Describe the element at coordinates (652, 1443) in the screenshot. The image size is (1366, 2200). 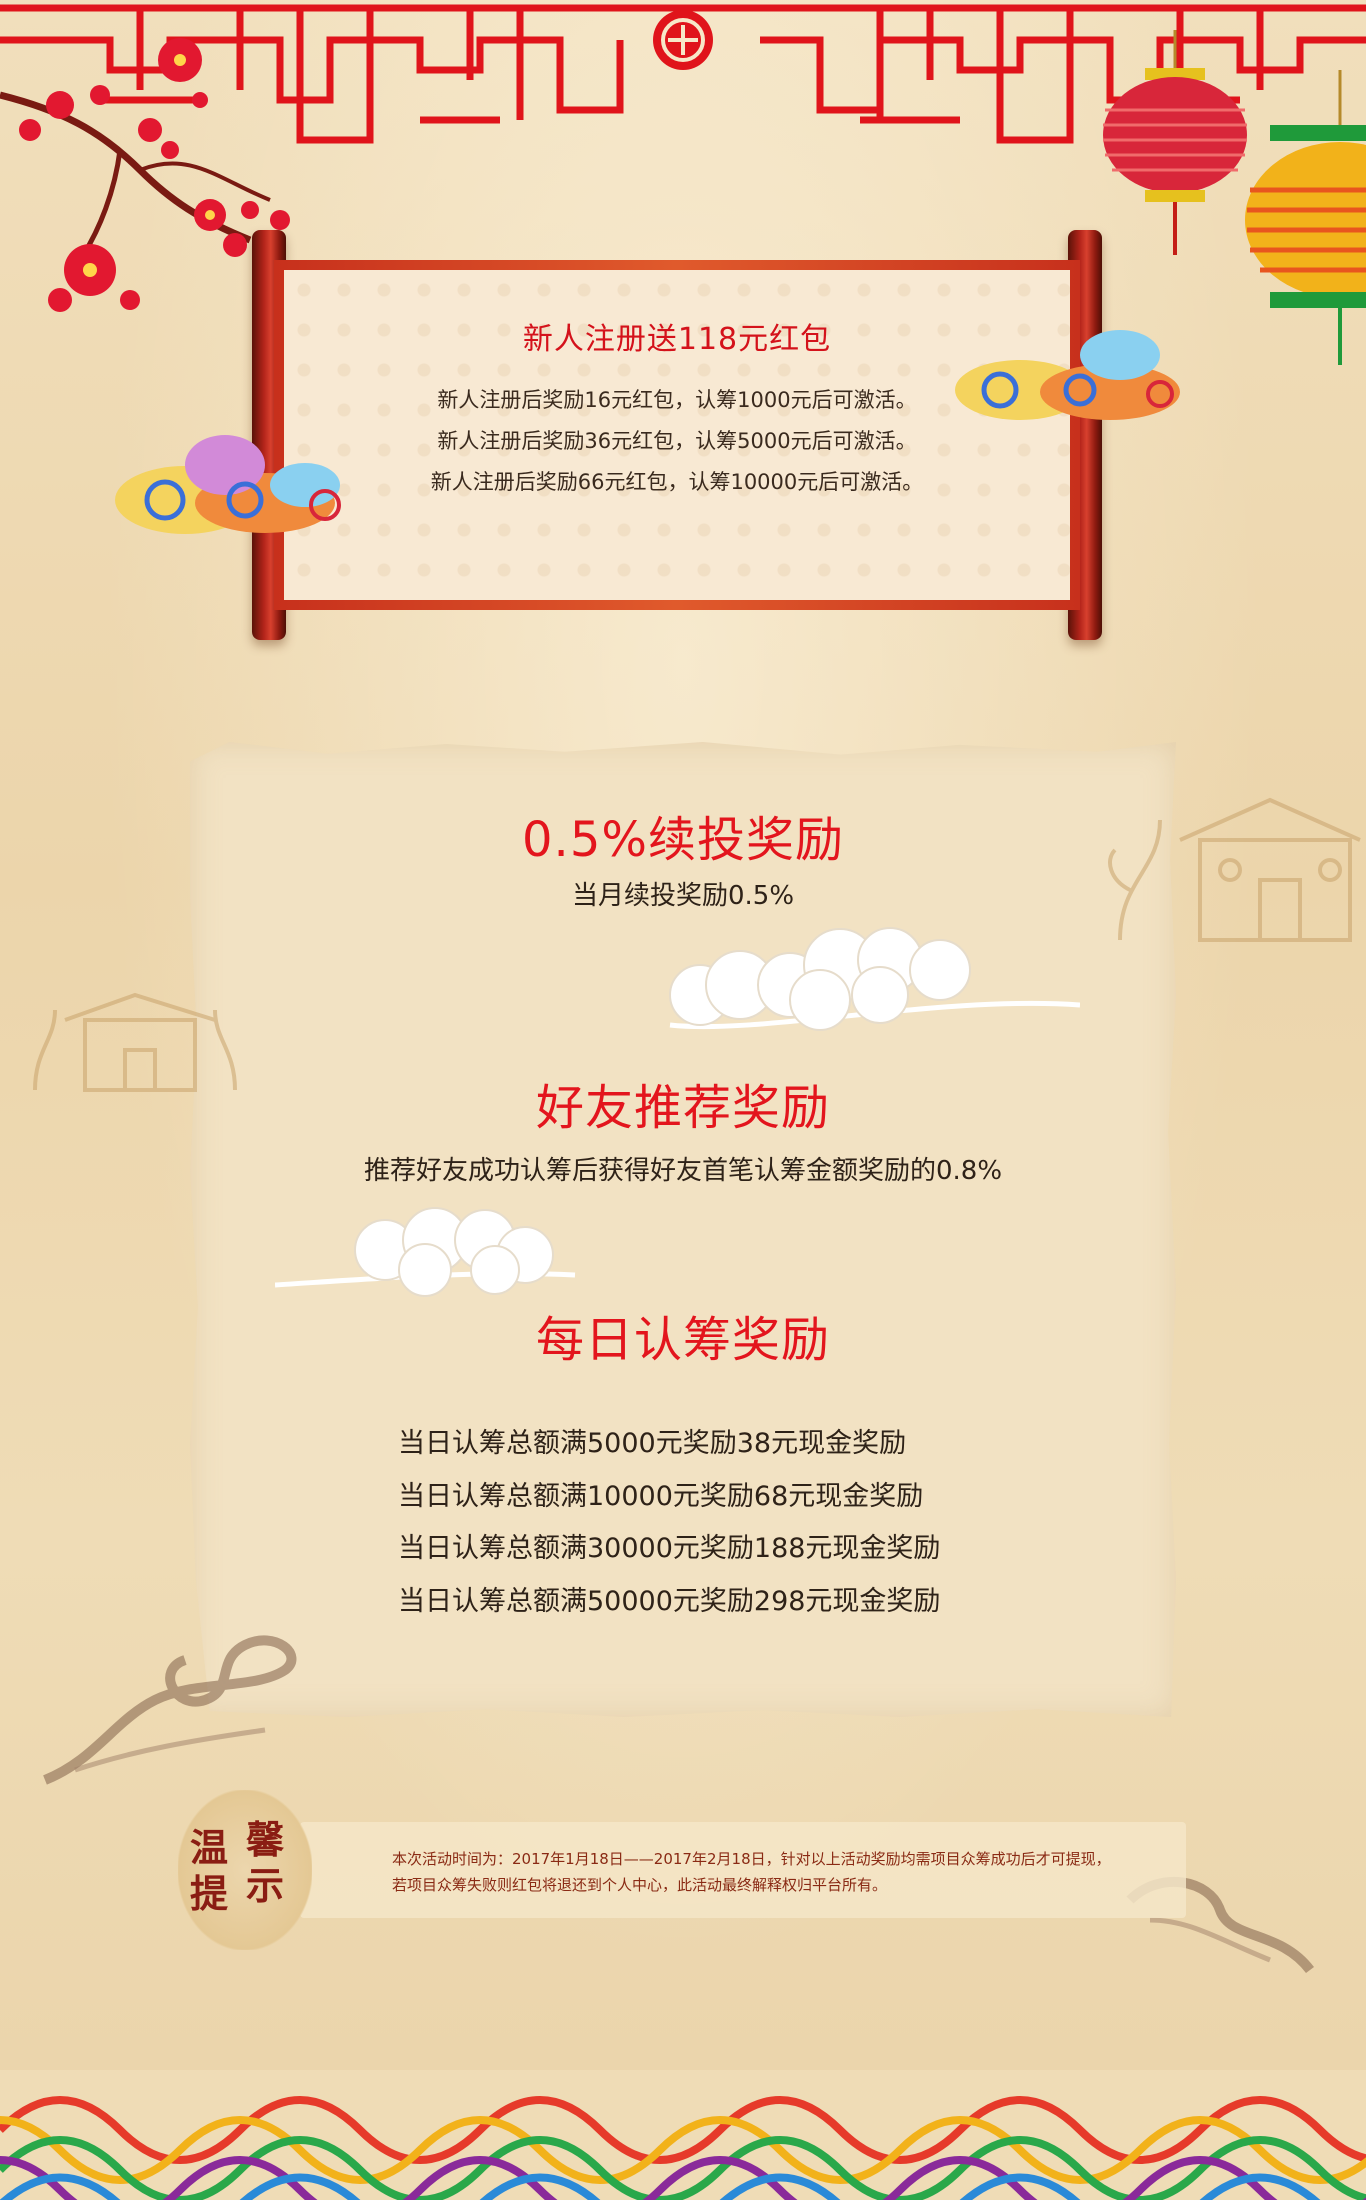
I see `daily-reward-item: 当日认筹总额满5000元奖励38元现金奖励` at that location.